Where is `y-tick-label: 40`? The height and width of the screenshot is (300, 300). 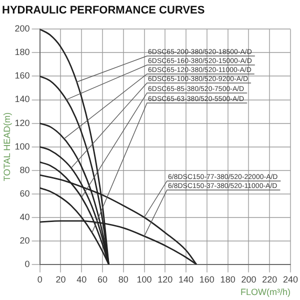
y-tick-label: 40 is located at coordinates (25, 217).